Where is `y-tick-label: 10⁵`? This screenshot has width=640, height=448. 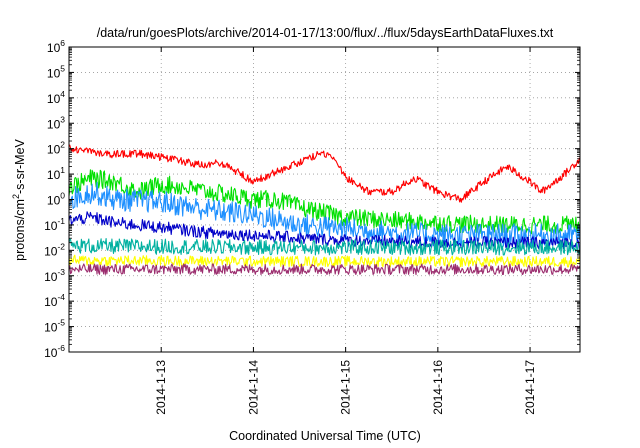 y-tick-label: 10⁵ is located at coordinates (56, 71).